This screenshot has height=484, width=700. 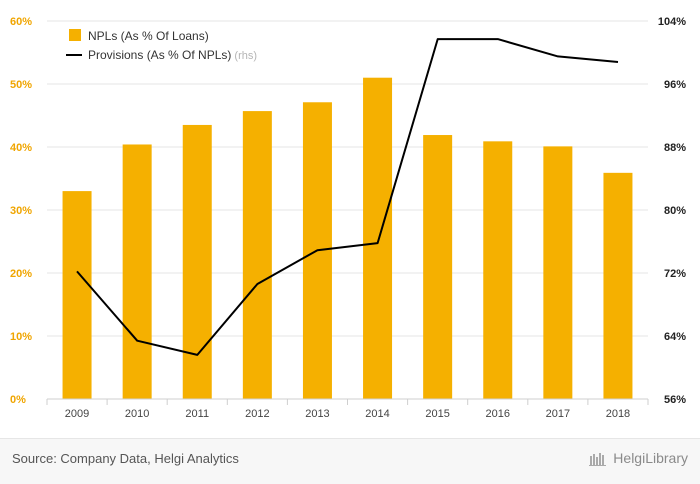 What do you see at coordinates (244, 56) in the screenshot?
I see `legend-rhs-suffix: (rhs)` at bounding box center [244, 56].